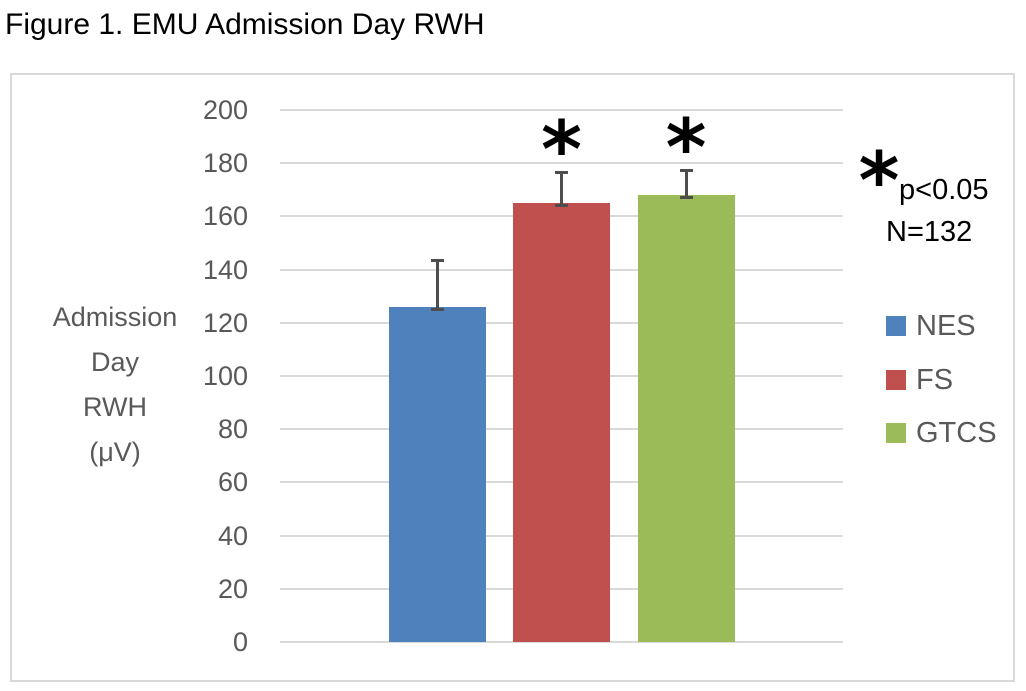 The width and height of the screenshot is (1026, 691). What do you see at coordinates (115, 385) in the screenshot?
I see `y-axis-title: Admission Day RWH (μV)` at bounding box center [115, 385].